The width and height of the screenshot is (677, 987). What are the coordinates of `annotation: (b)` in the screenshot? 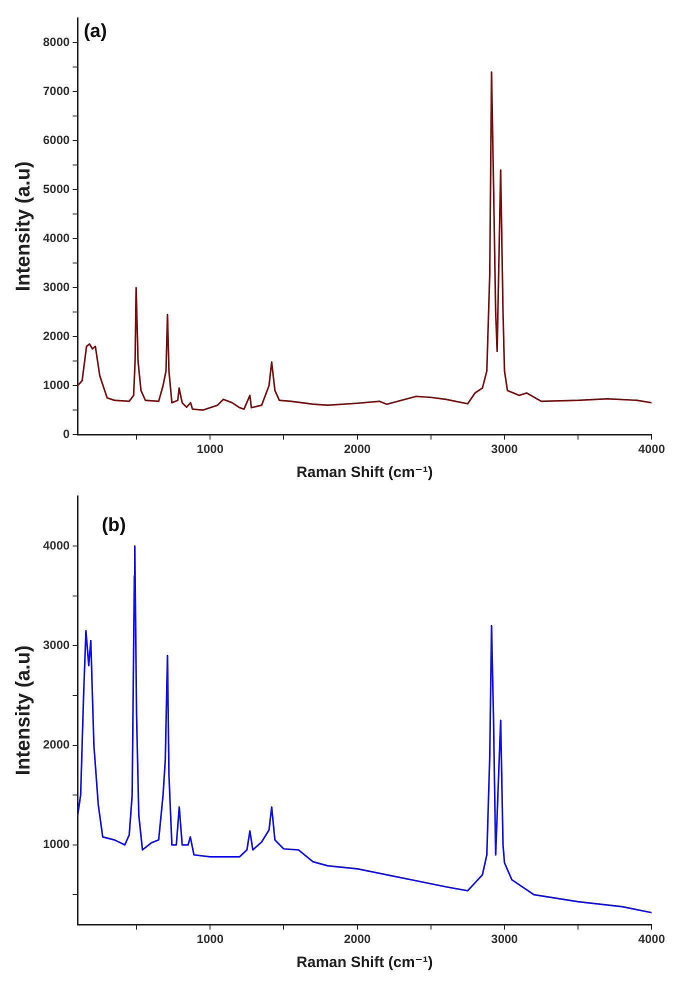 It's located at (114, 525).